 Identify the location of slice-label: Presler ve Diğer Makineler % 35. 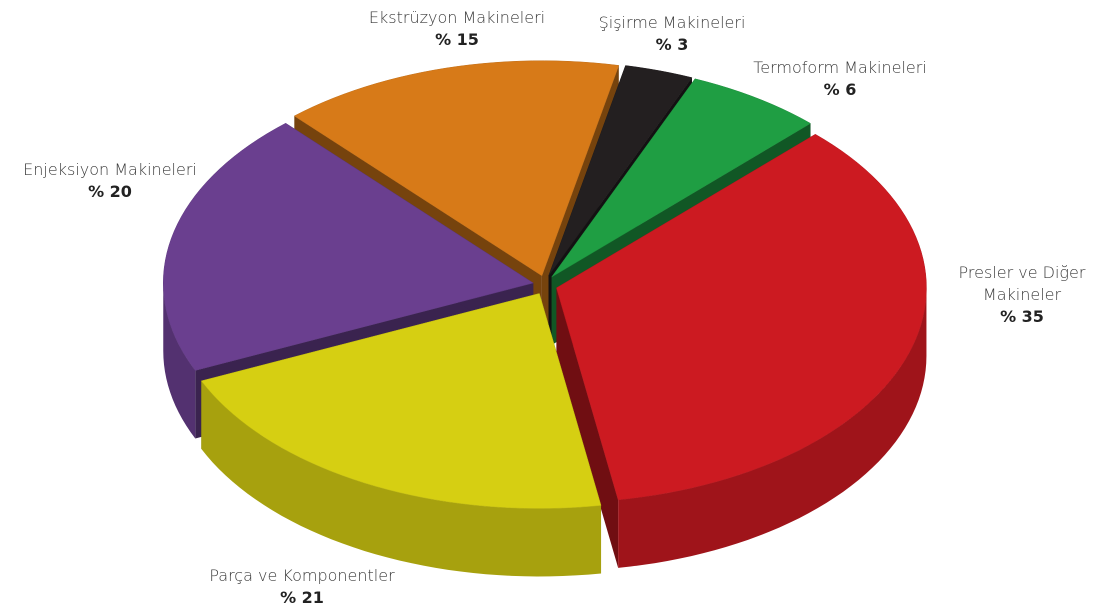
(1020, 295).